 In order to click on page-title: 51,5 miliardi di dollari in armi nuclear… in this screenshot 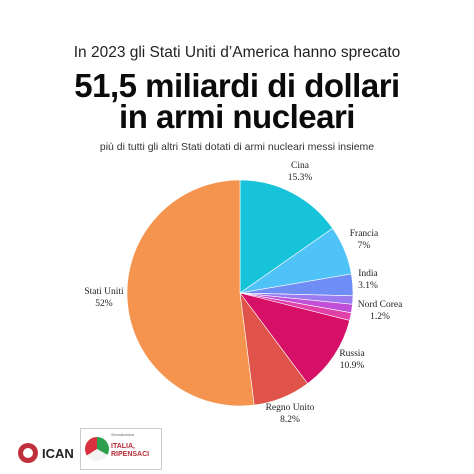, I will do `click(237, 101)`.